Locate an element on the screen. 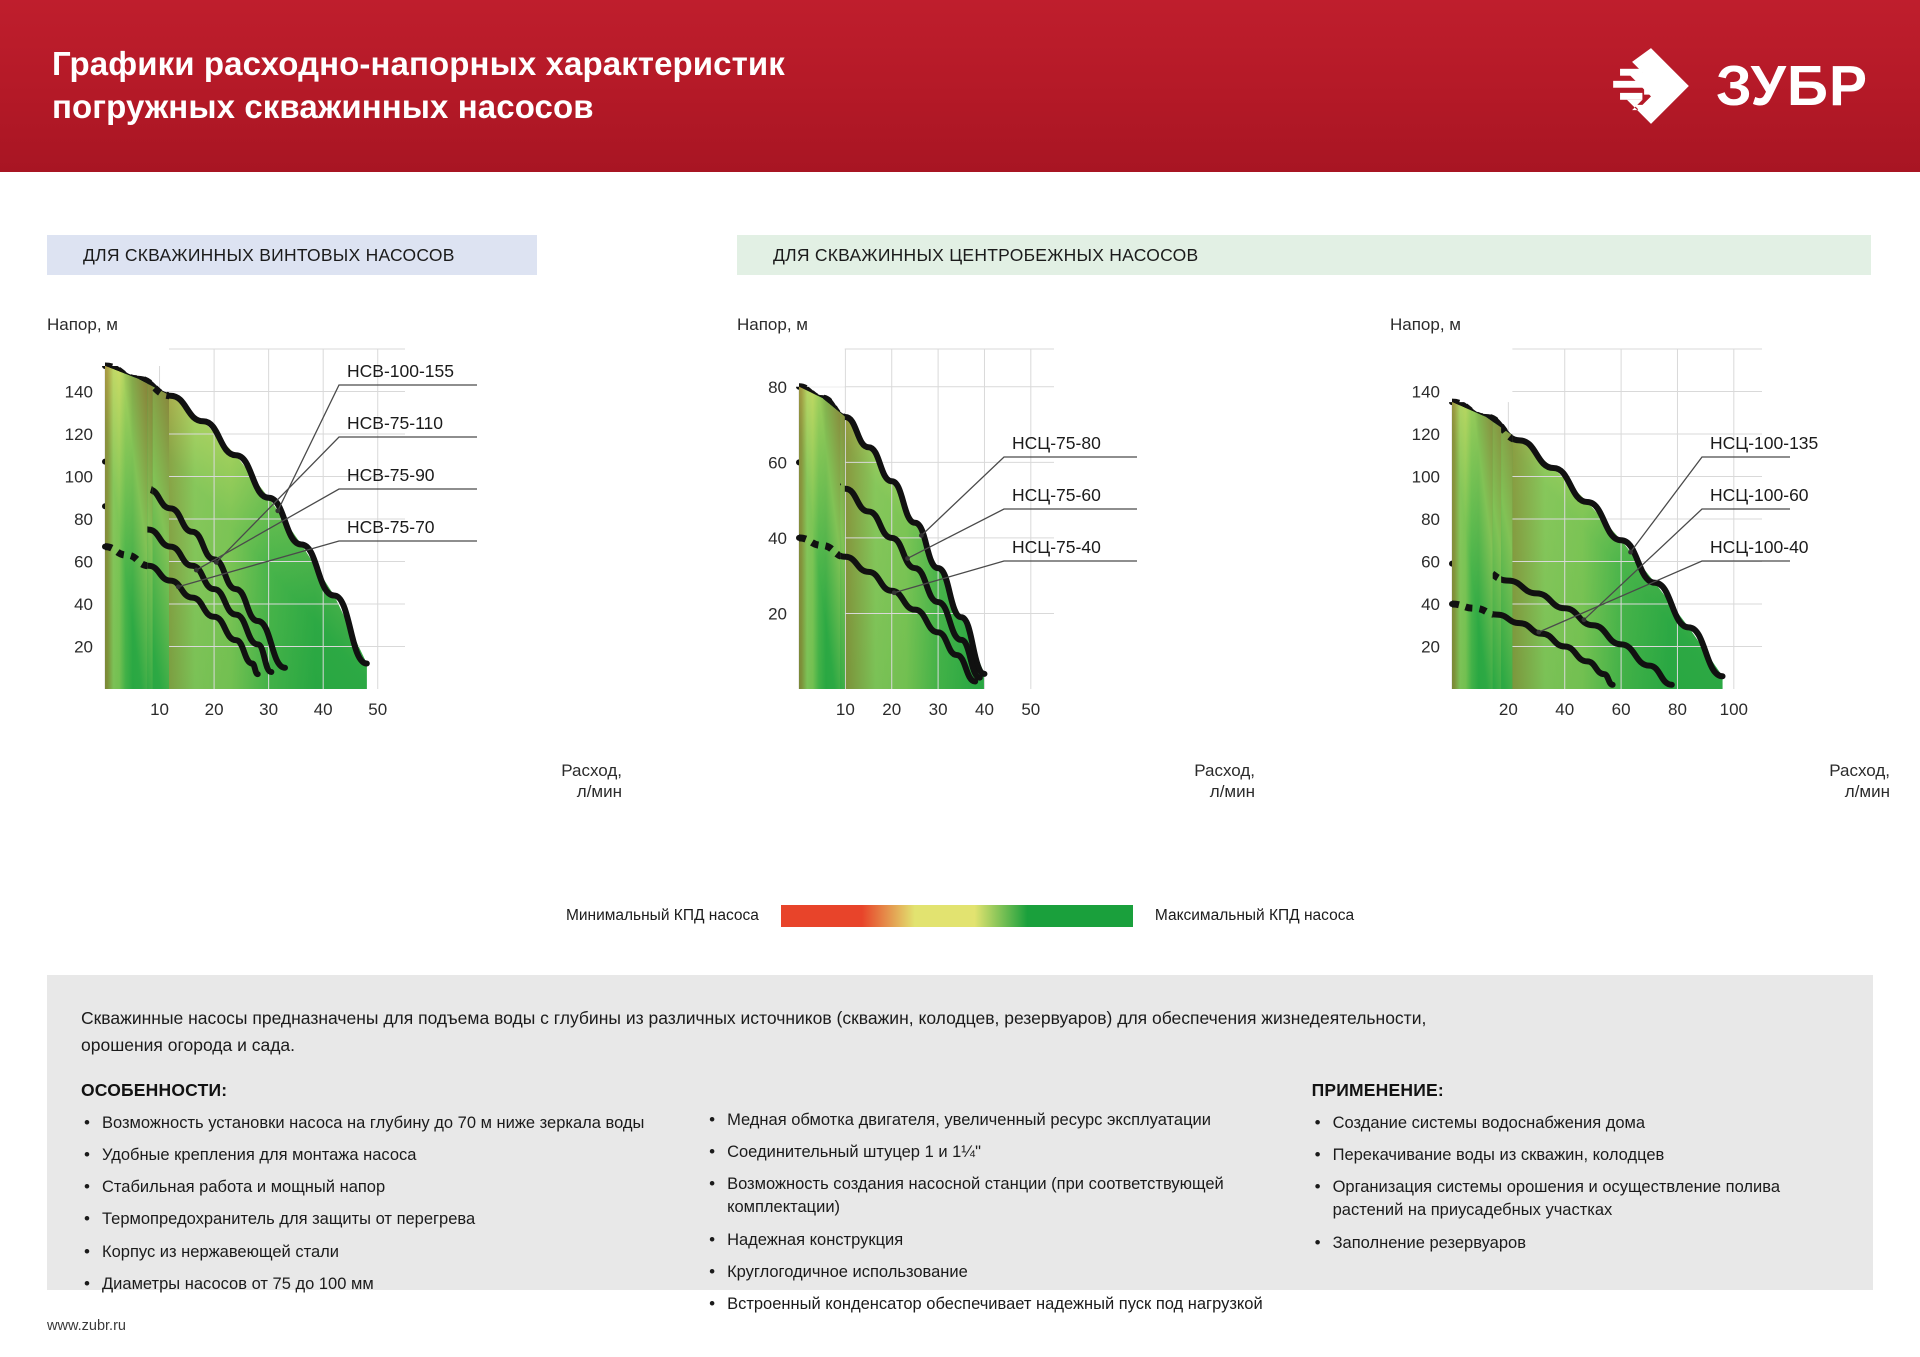 This screenshot has width=1920, height=1357. chart3-x-tick: 60 is located at coordinates (1621, 709).